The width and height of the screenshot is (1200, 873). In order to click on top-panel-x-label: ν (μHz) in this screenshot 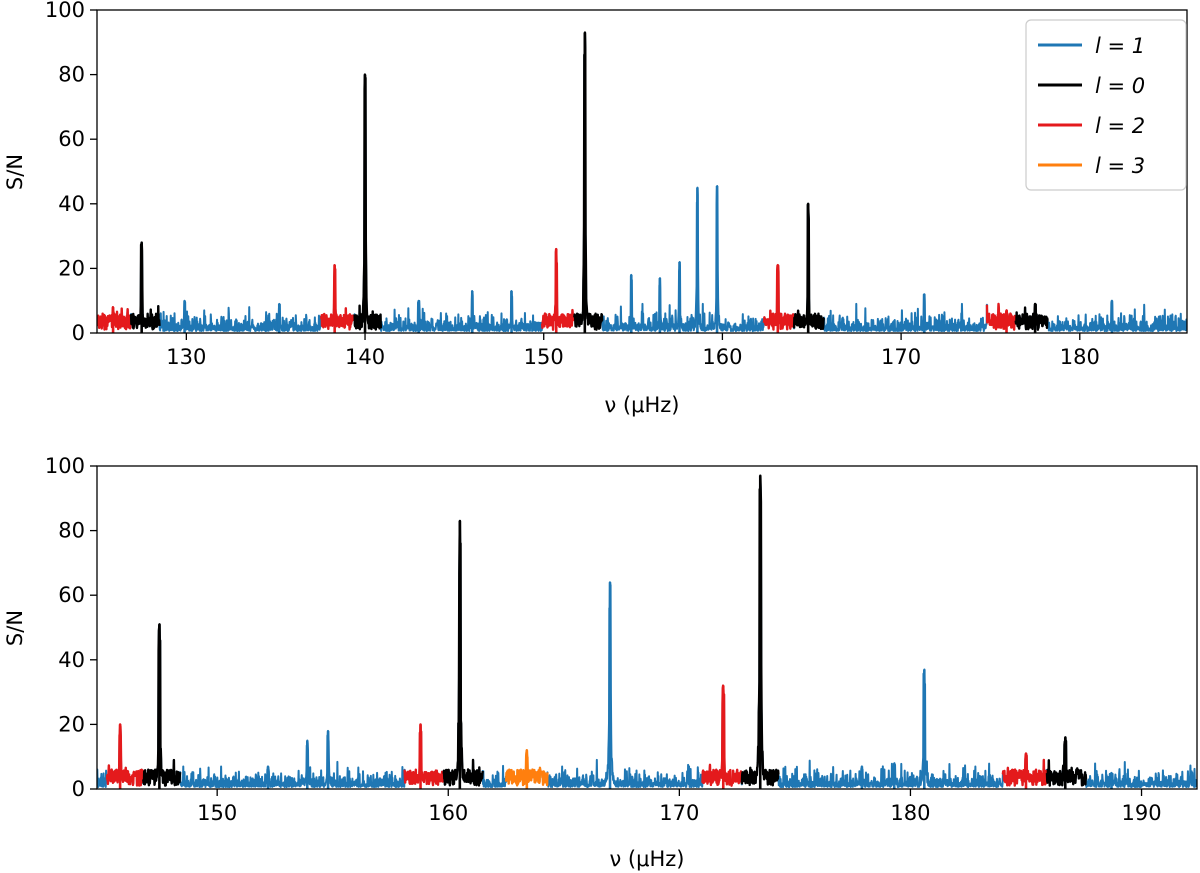, I will do `click(642, 405)`.